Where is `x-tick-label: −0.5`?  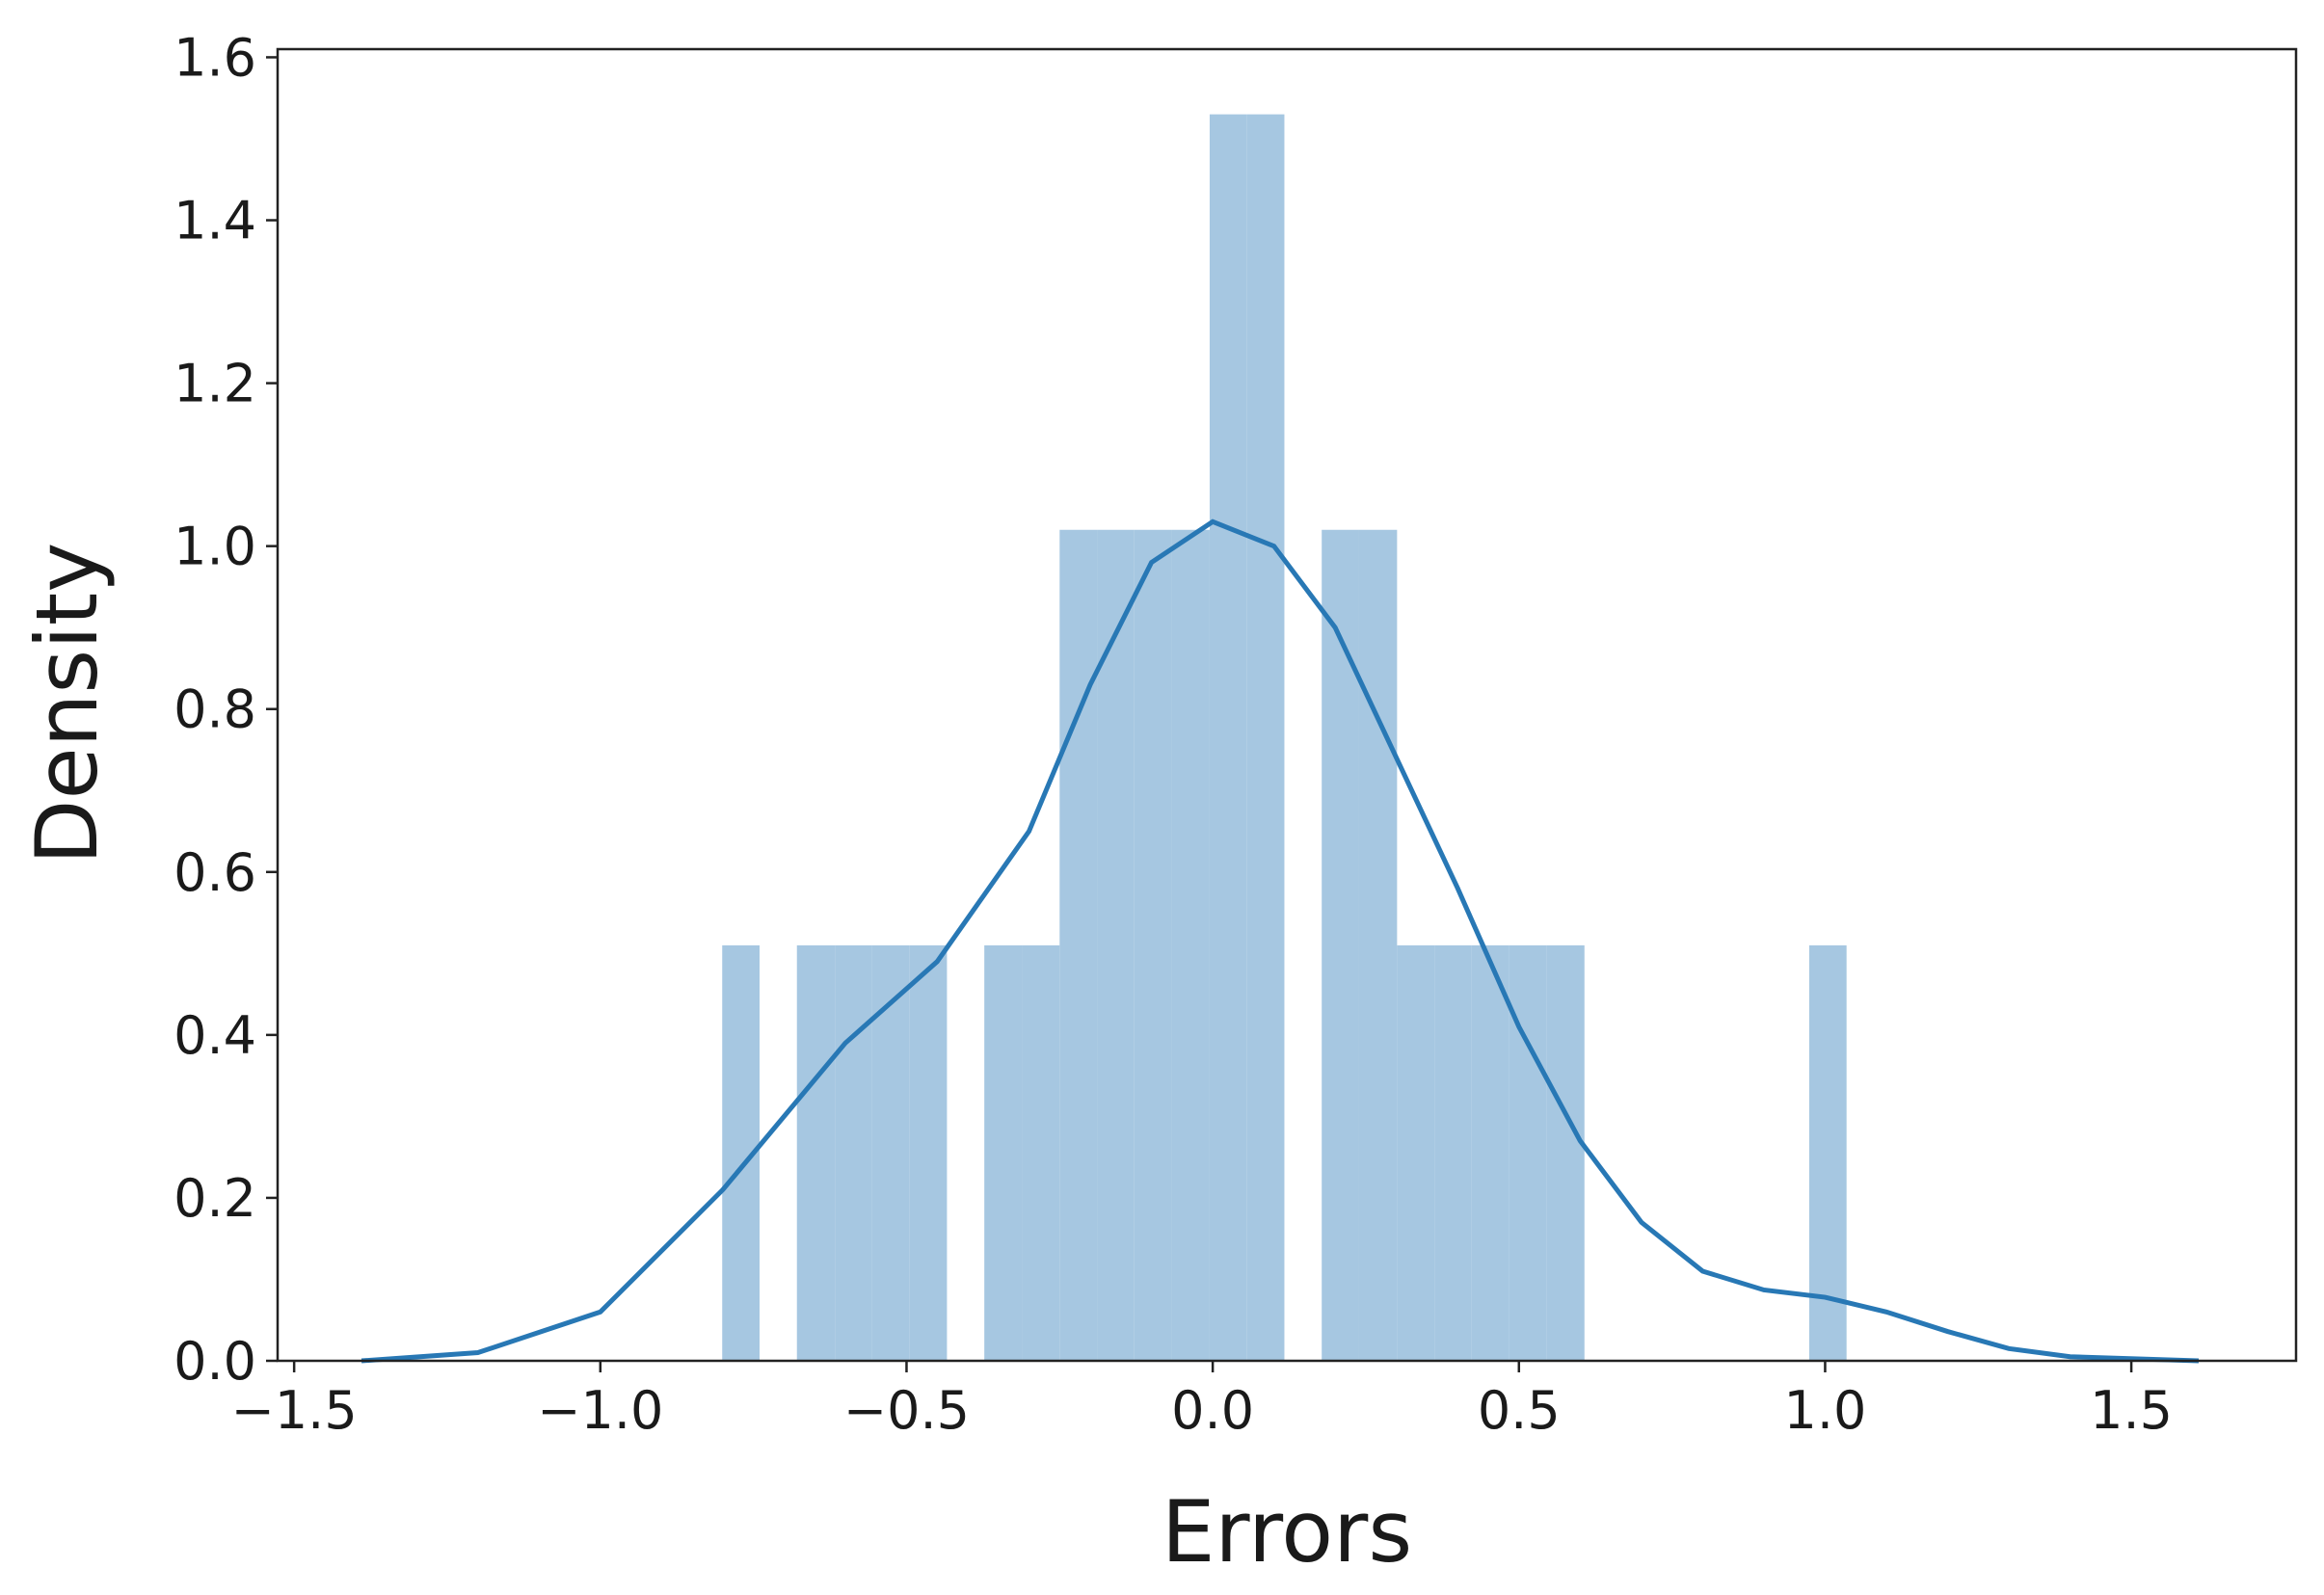
x-tick-label: −0.5 is located at coordinates (906, 1410).